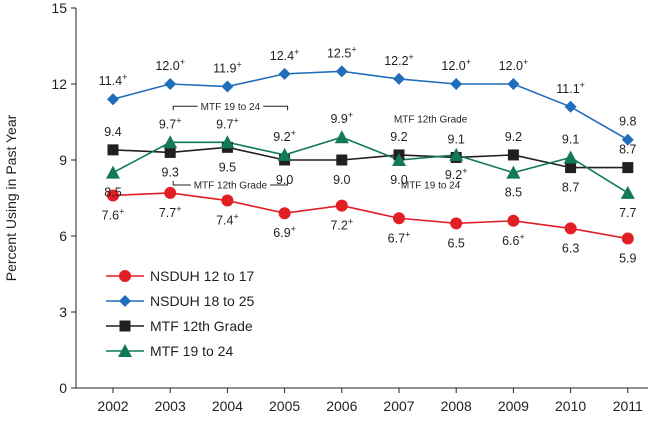 The image size is (655, 422). I want to click on x-tick-label: 2003, so click(170, 406).